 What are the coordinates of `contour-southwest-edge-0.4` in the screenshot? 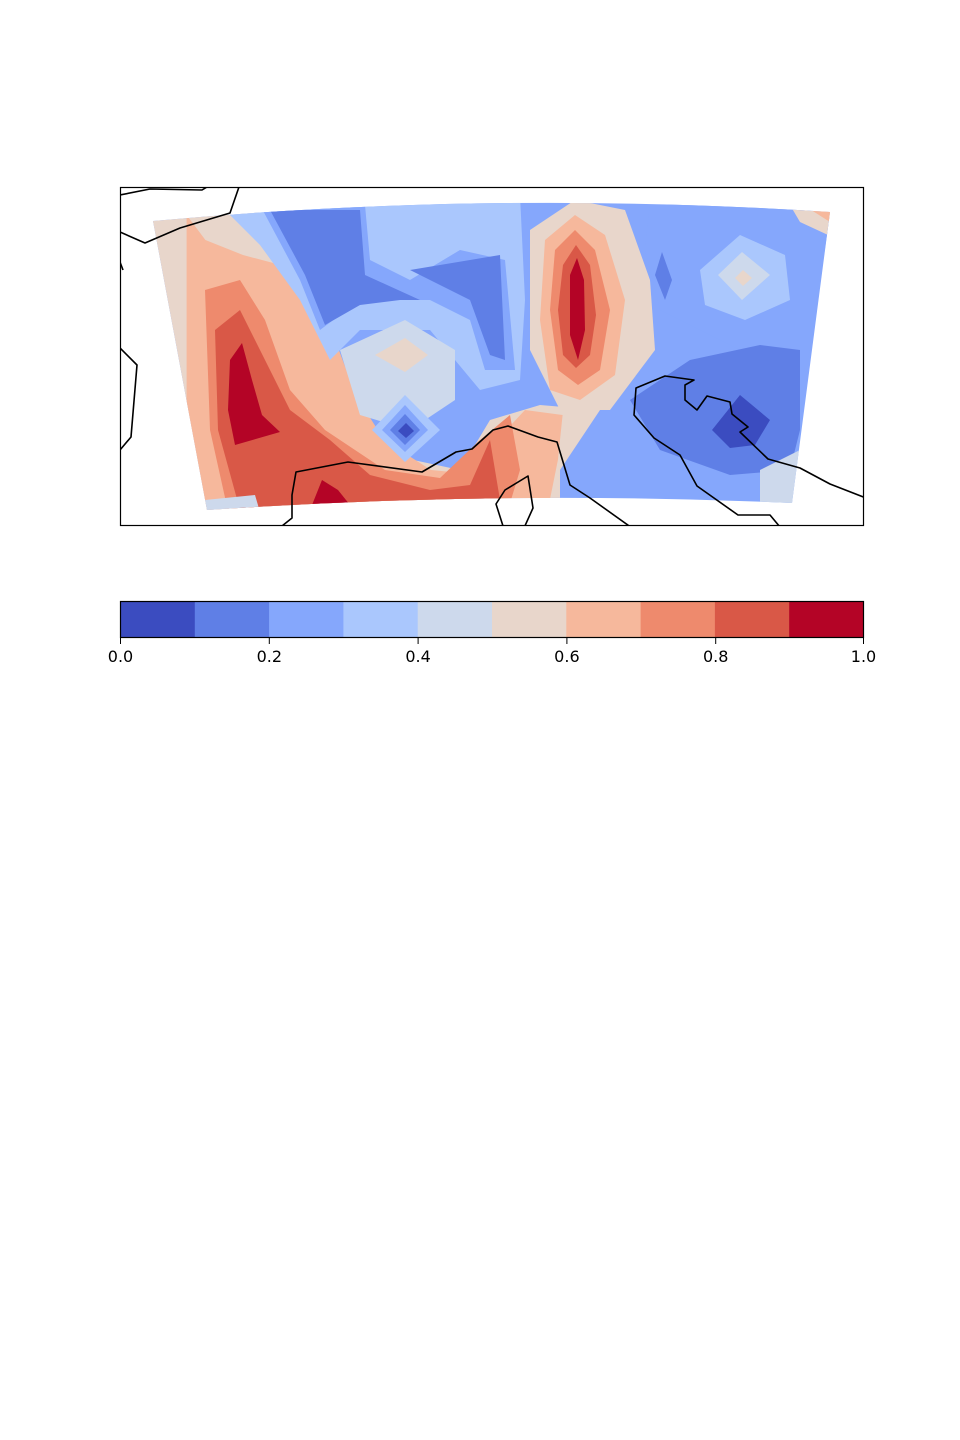 It's located at (232, 502).